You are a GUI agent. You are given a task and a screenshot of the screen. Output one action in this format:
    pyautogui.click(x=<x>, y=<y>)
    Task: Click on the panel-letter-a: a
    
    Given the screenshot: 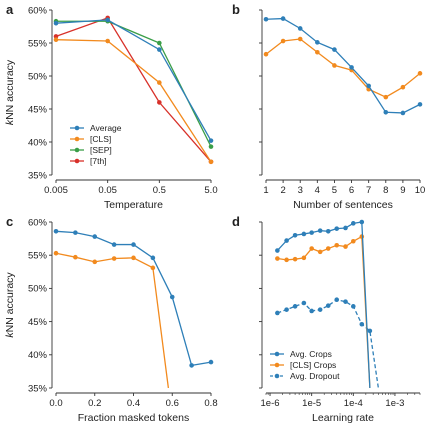 What is the action you would take?
    pyautogui.click(x=10, y=9)
    